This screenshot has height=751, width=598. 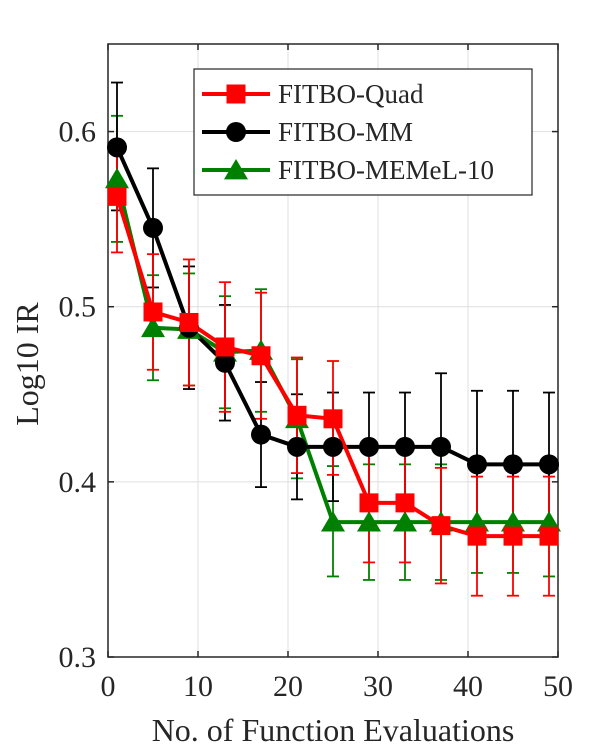 I want to click on legend: FITBO-Quad FITBO-MM FITBO-MEMeL-10, so click(x=363, y=132).